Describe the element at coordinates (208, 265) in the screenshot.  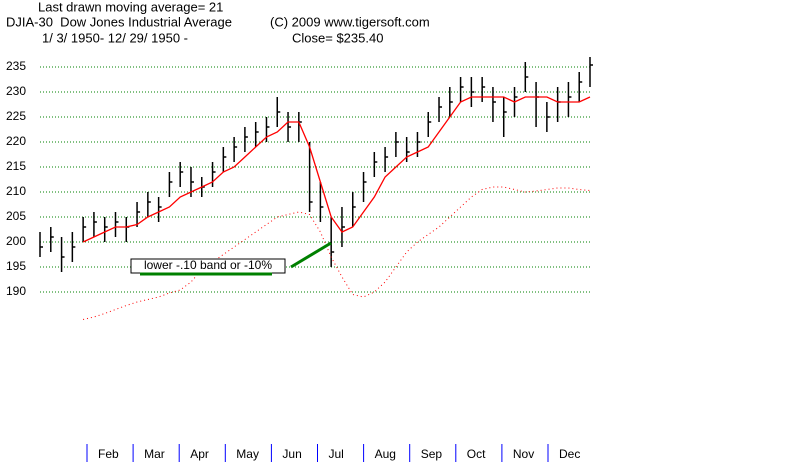
I see `annotation-text: lower -.10 band or -10%` at that location.